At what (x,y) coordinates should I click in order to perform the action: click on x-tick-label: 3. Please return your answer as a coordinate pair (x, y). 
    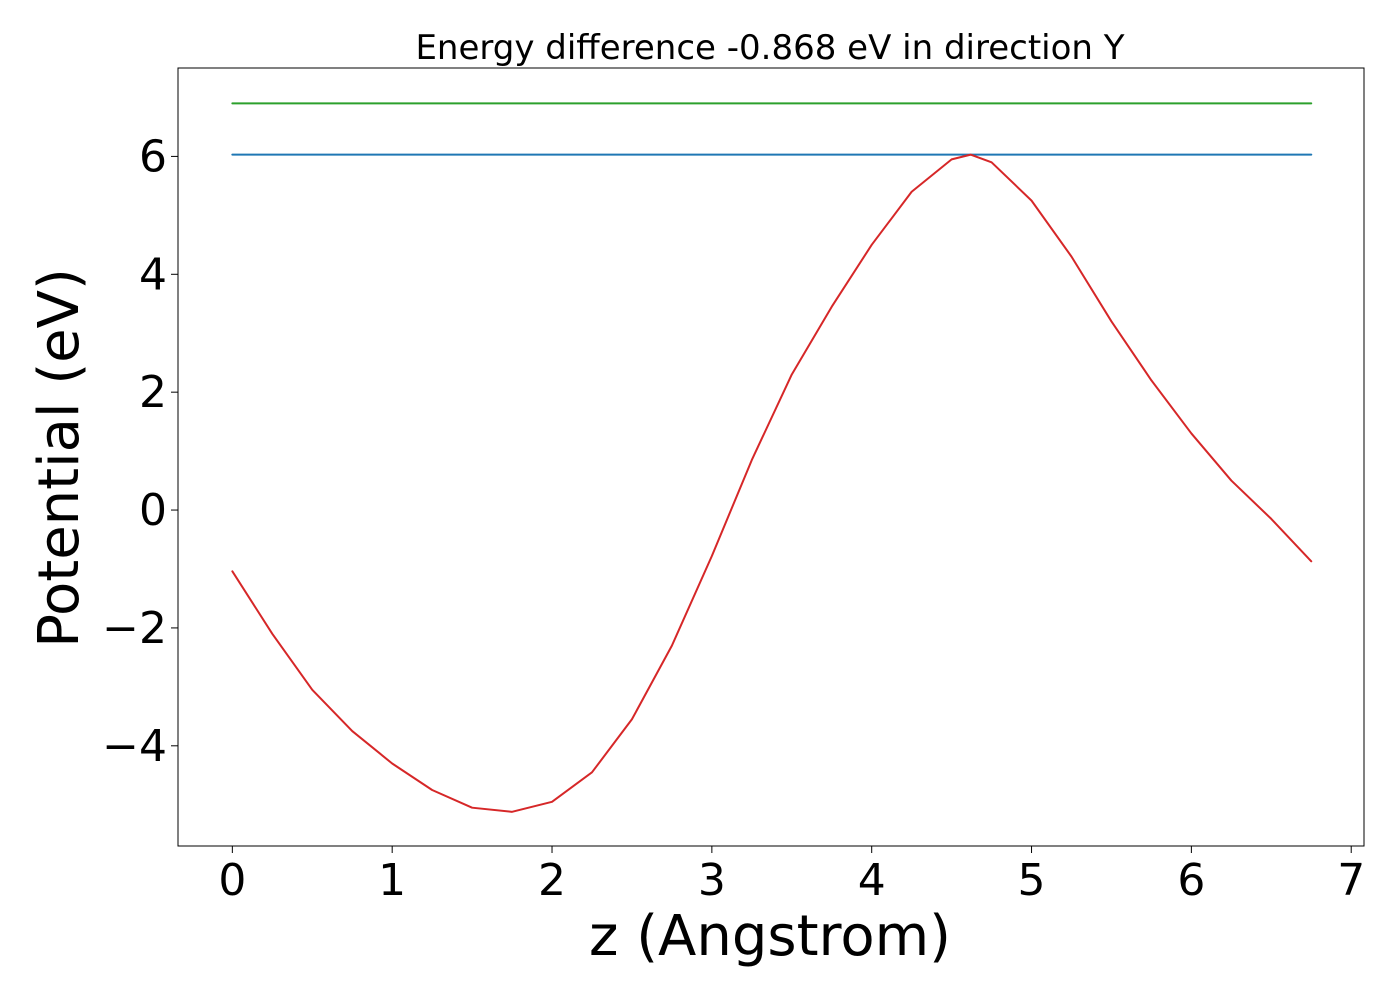
    Looking at the image, I should click on (712, 880).